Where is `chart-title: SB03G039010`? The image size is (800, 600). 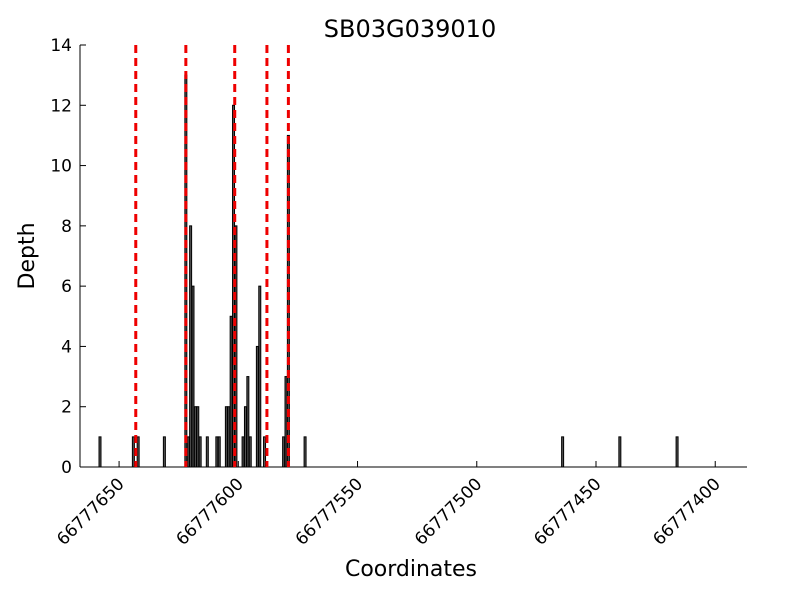
chart-title: SB03G039010 is located at coordinates (410, 29).